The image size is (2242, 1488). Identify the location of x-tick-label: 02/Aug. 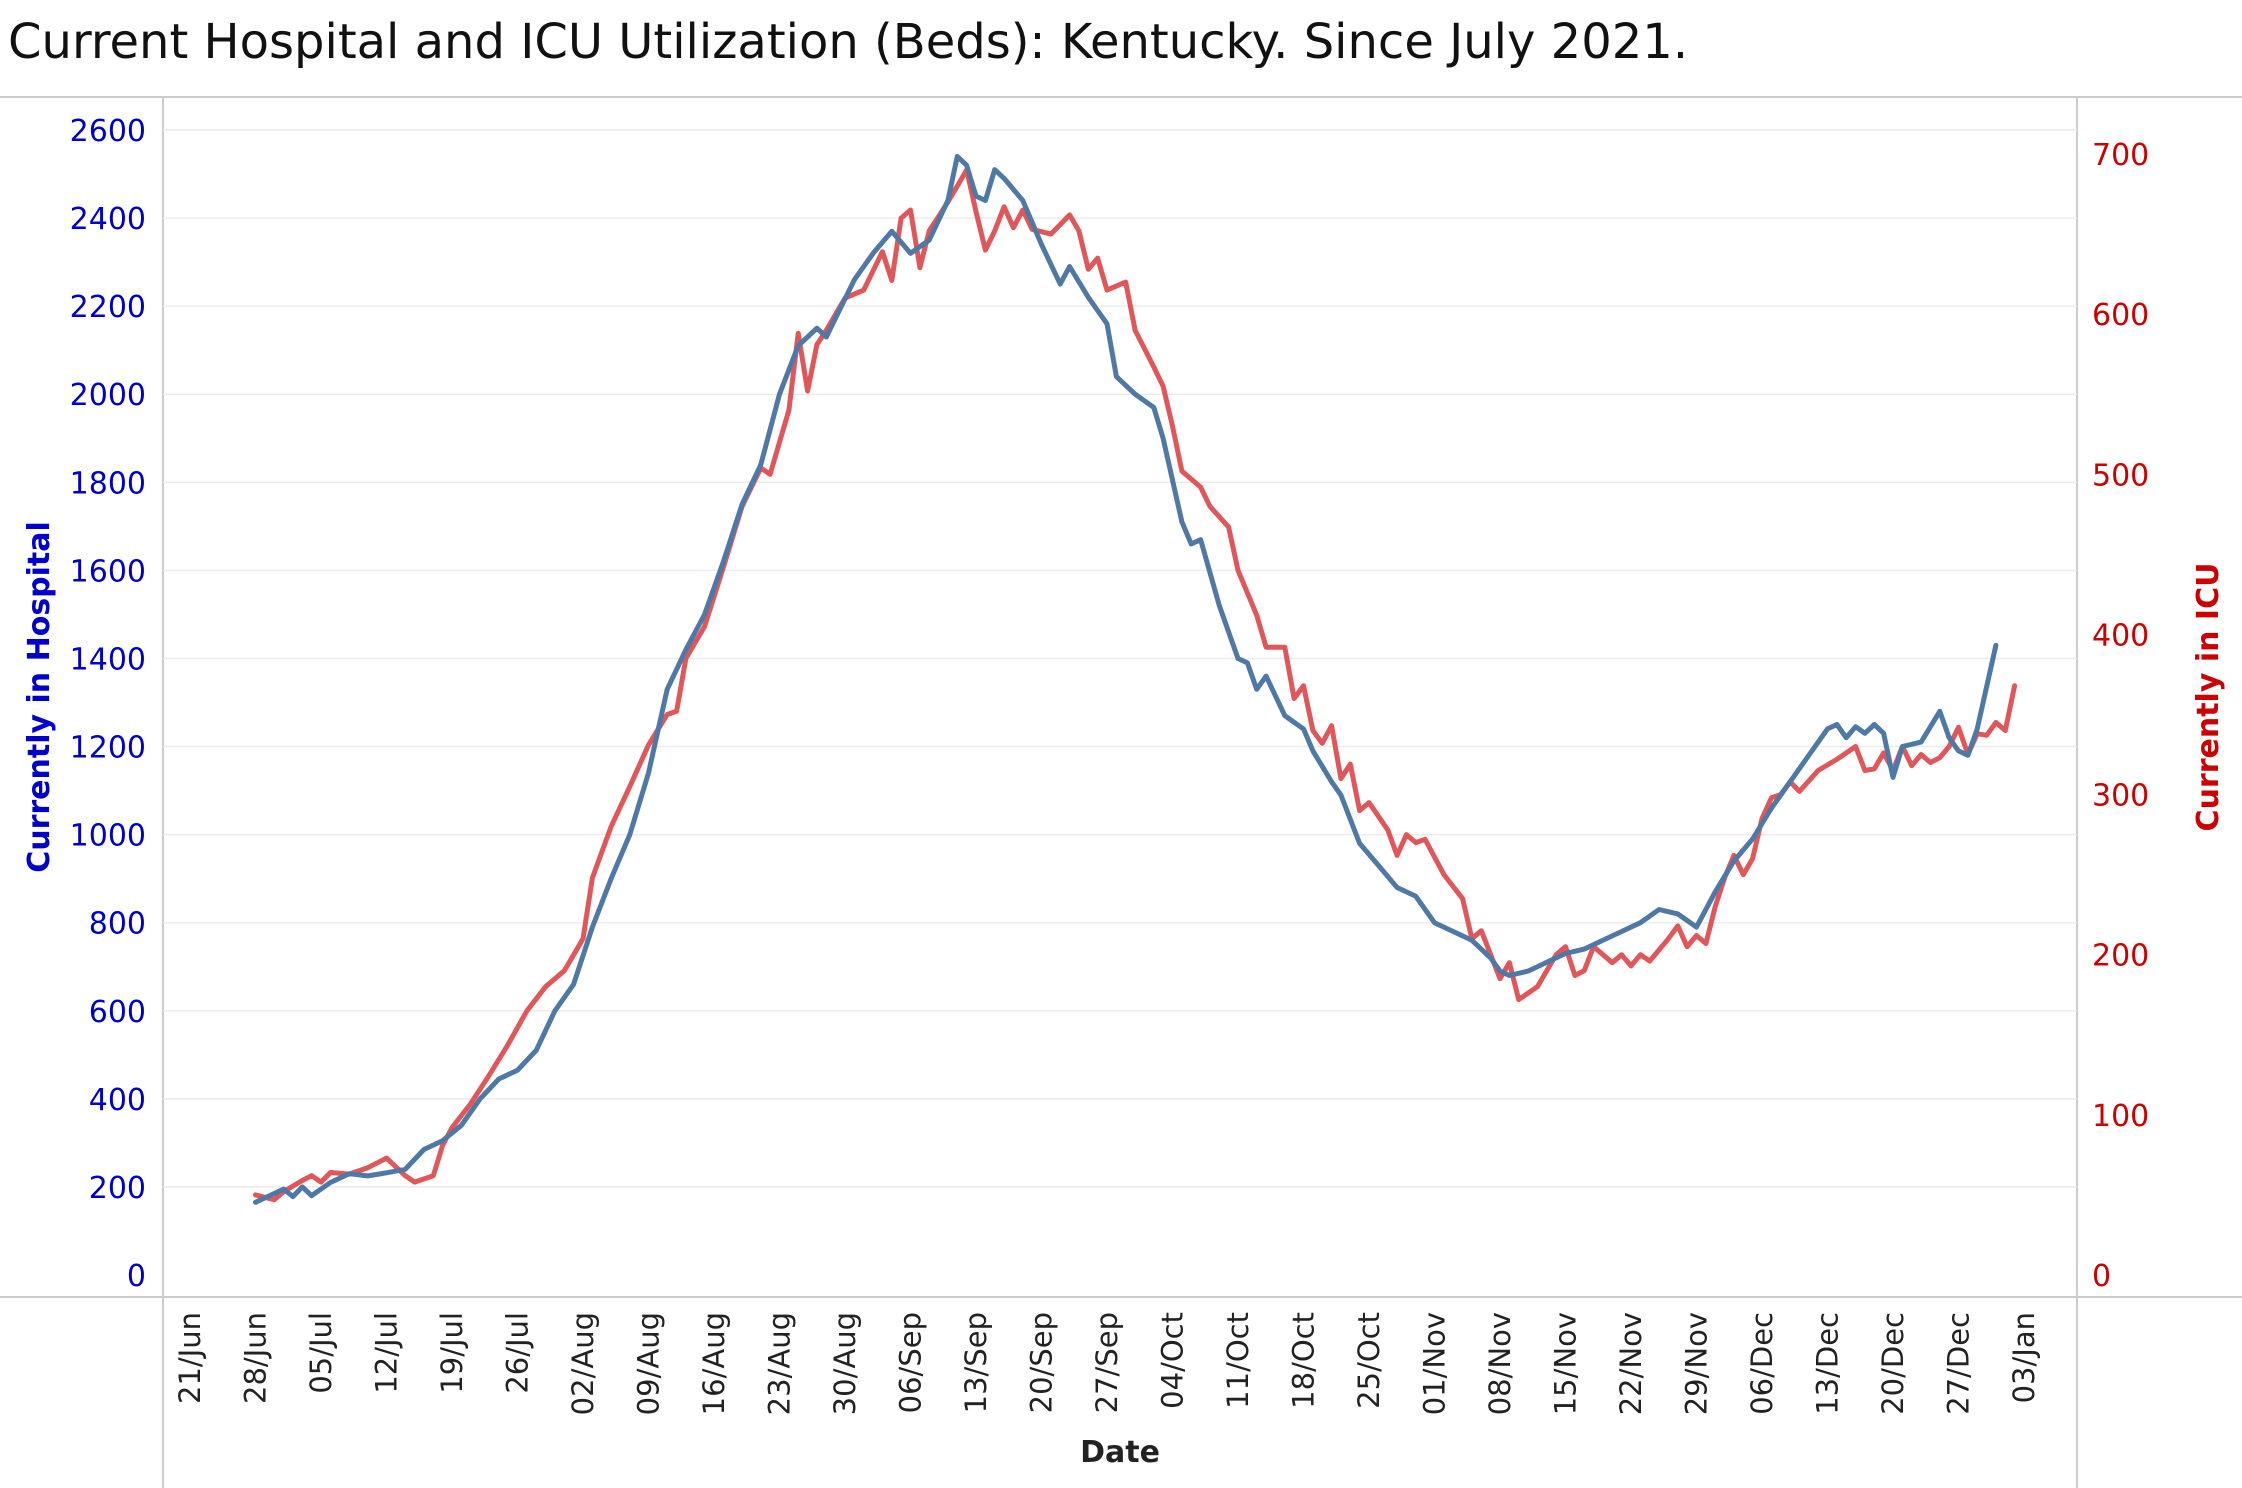
(583, 1363).